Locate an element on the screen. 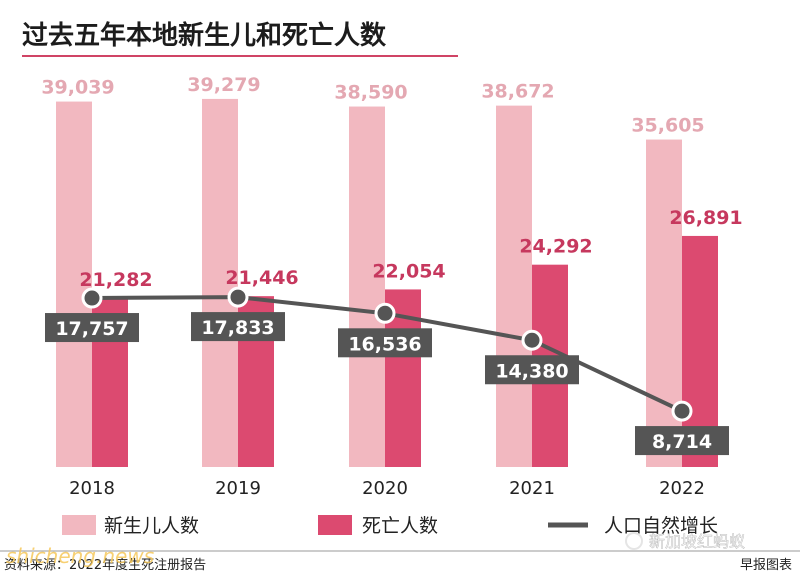 This screenshot has width=800, height=576. legend-births-label: 新生儿人数 is located at coordinates (151, 526).